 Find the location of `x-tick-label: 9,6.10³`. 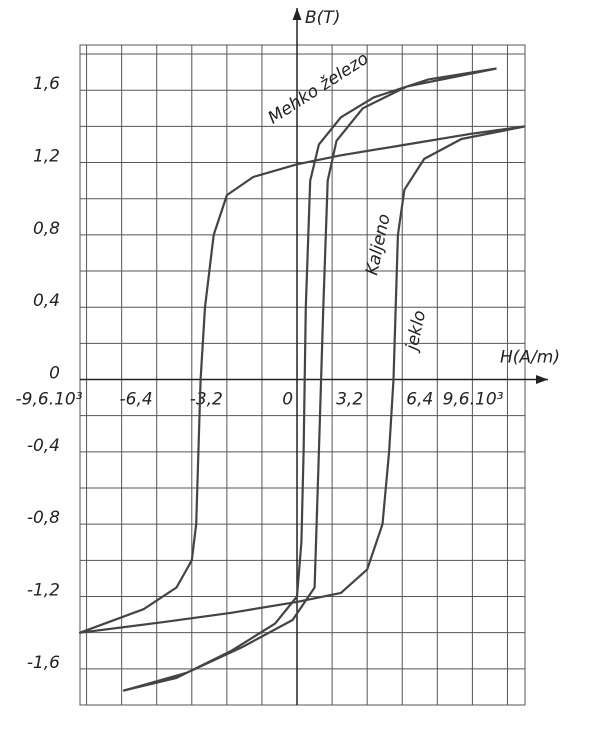

x-tick-label: 9,6.10³ is located at coordinates (473, 400).